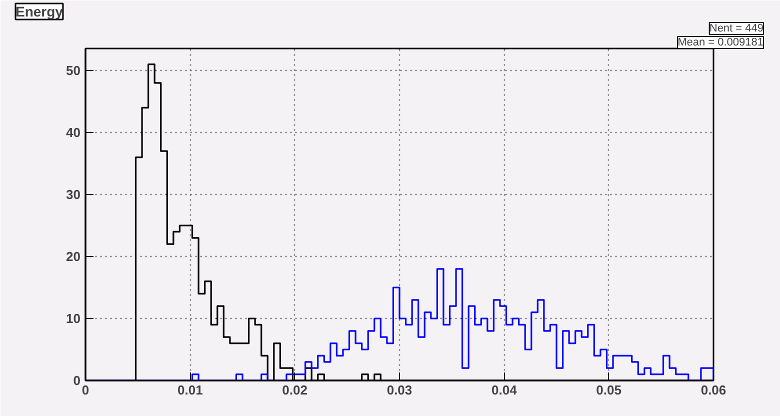 This screenshot has width=780, height=416. What do you see at coordinates (721, 42) in the screenshot?
I see `annotation: Mean = 0.009181` at bounding box center [721, 42].